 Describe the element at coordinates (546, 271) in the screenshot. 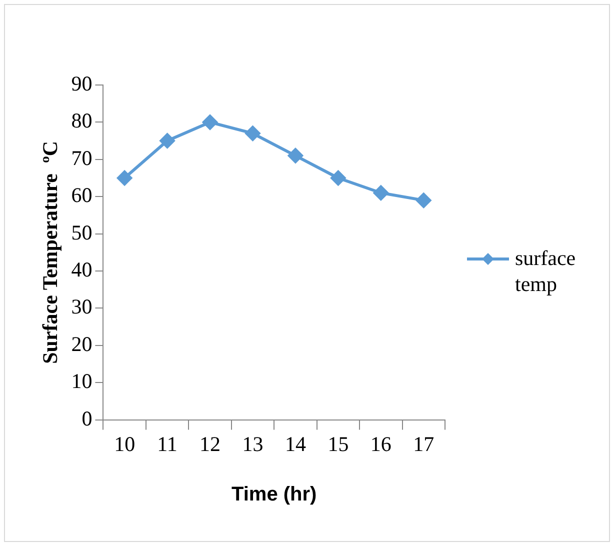

I see `legend-label: surface temp` at that location.